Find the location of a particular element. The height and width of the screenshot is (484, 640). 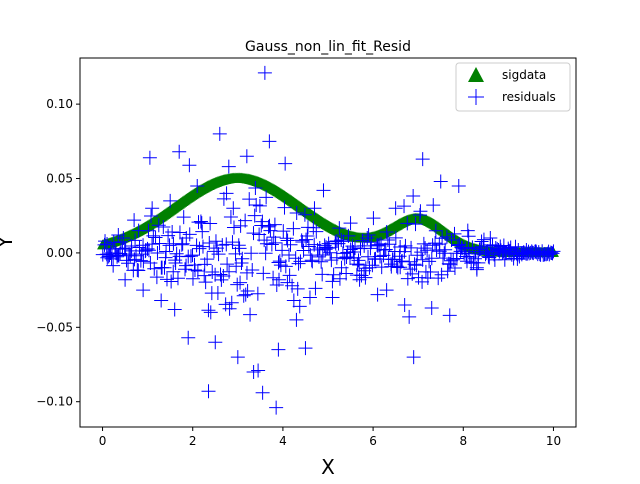

x-tick-label: 0 is located at coordinates (103, 441).